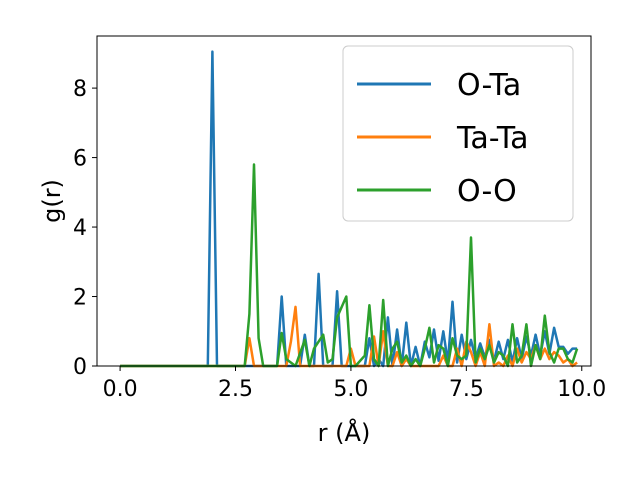 This screenshot has height=480, width=640. I want to click on x-tick-label: 2.5, so click(235, 389).